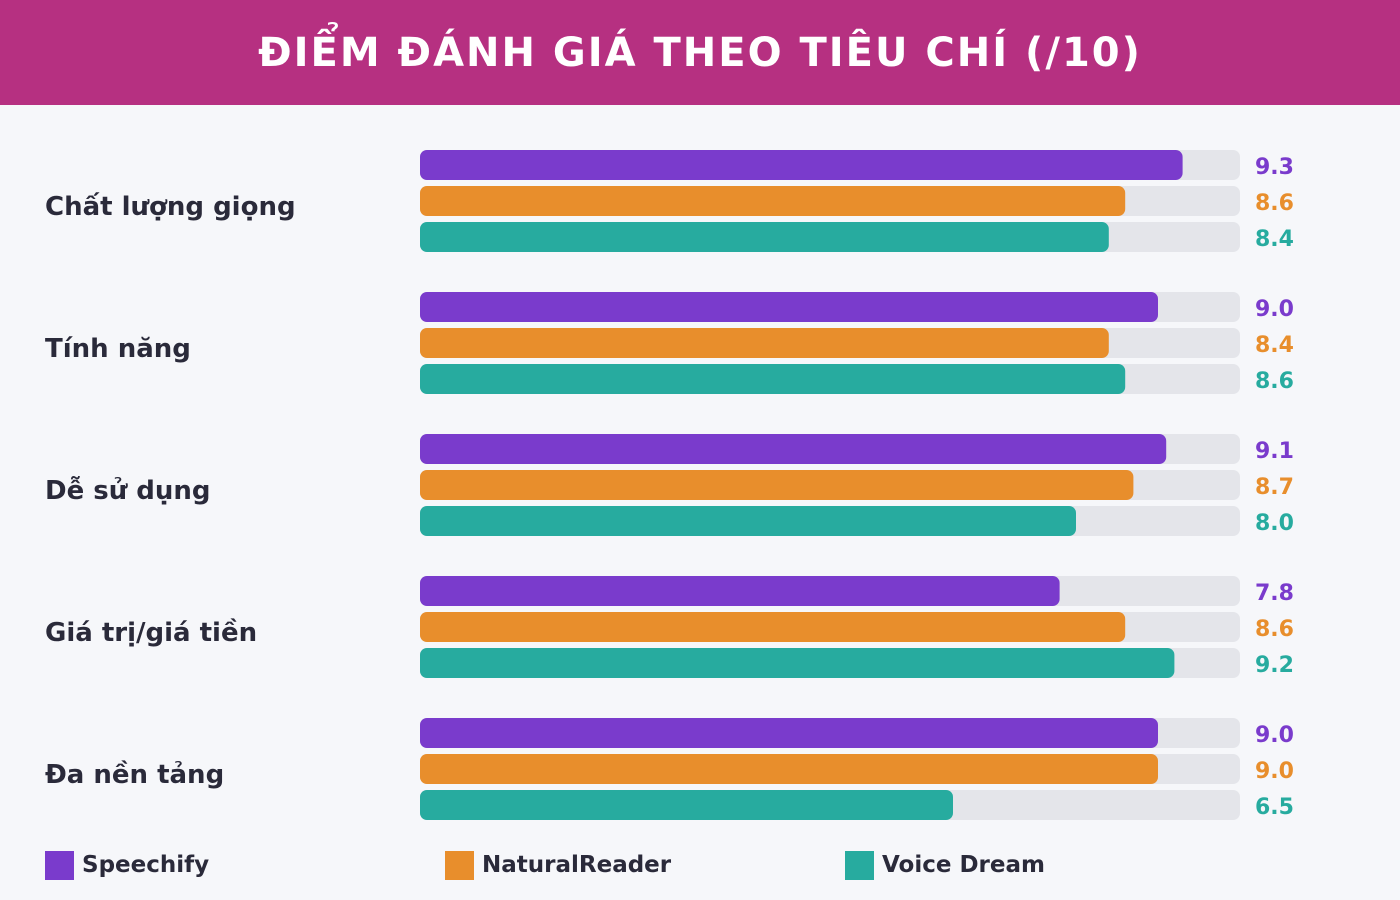 This screenshot has width=1400, height=900. What do you see at coordinates (1274, 593) in the screenshot?
I see `value-label-speechify: 7.8` at bounding box center [1274, 593].